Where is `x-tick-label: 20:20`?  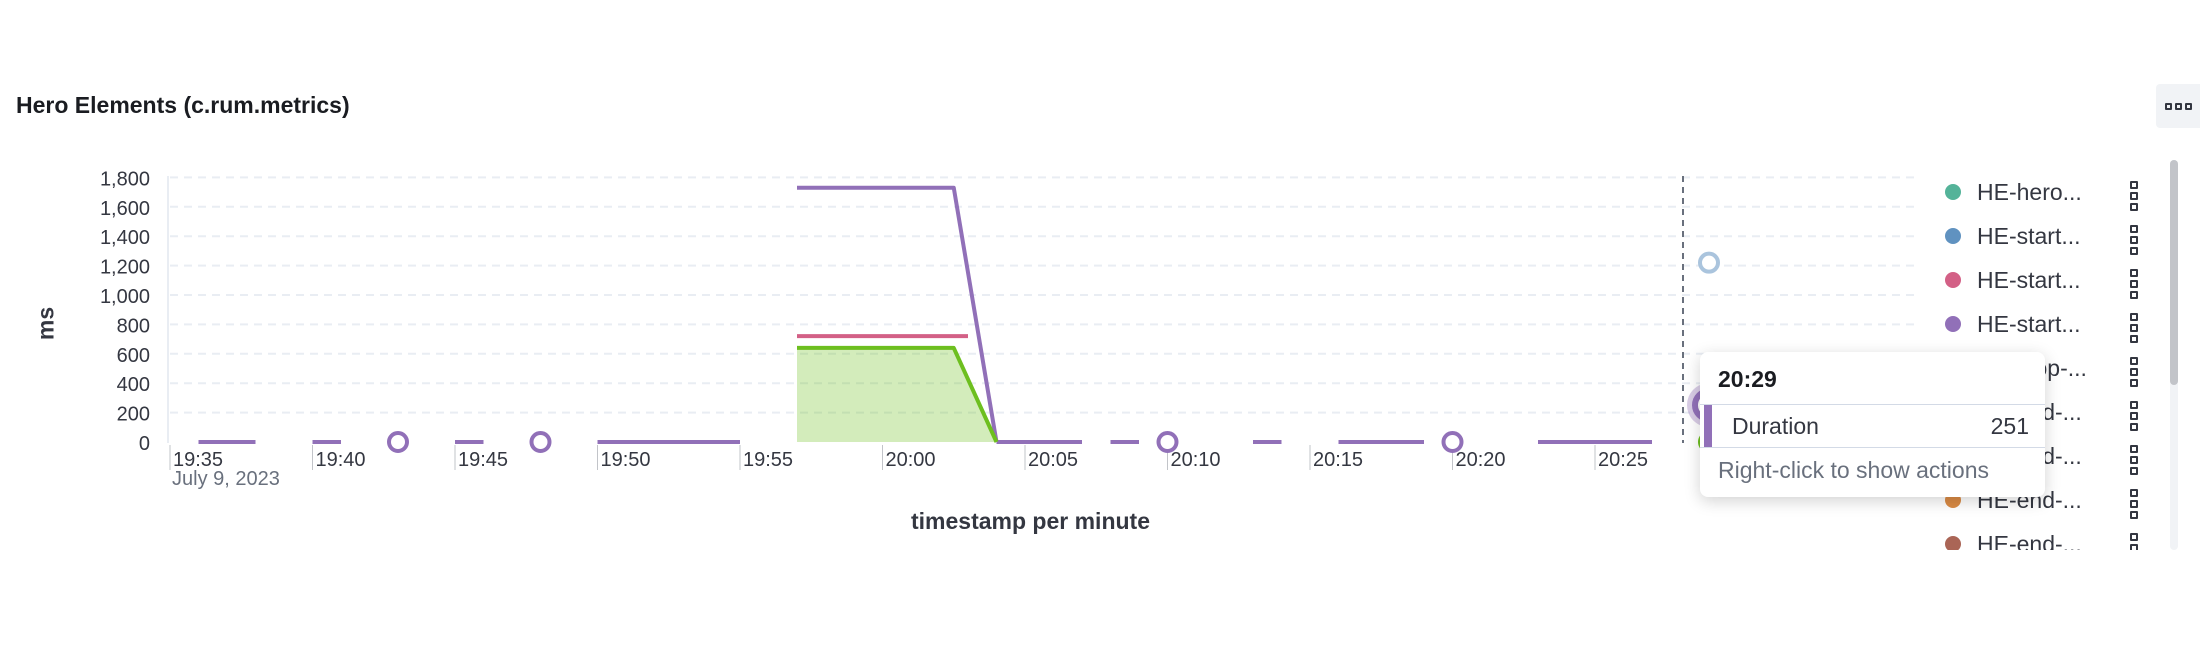 x-tick-label: 20:20 is located at coordinates (1481, 460).